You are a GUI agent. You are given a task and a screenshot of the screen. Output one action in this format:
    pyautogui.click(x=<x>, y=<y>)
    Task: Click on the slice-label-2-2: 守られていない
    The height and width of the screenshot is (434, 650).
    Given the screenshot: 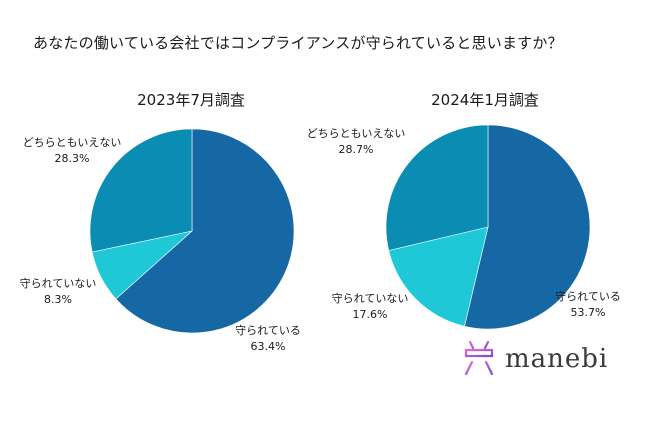 What is the action you would take?
    pyautogui.click(x=370, y=298)
    